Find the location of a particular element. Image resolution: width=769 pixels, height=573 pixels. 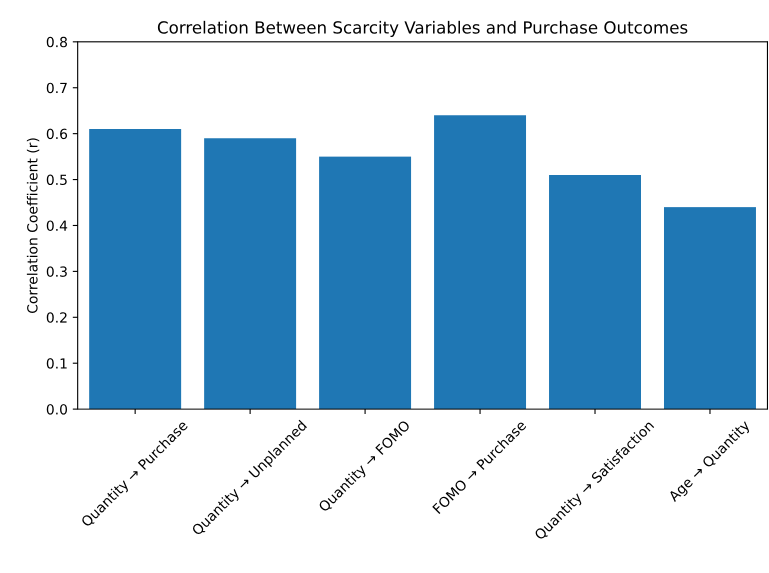

y-tick-label: 0.6 is located at coordinates (57, 134).